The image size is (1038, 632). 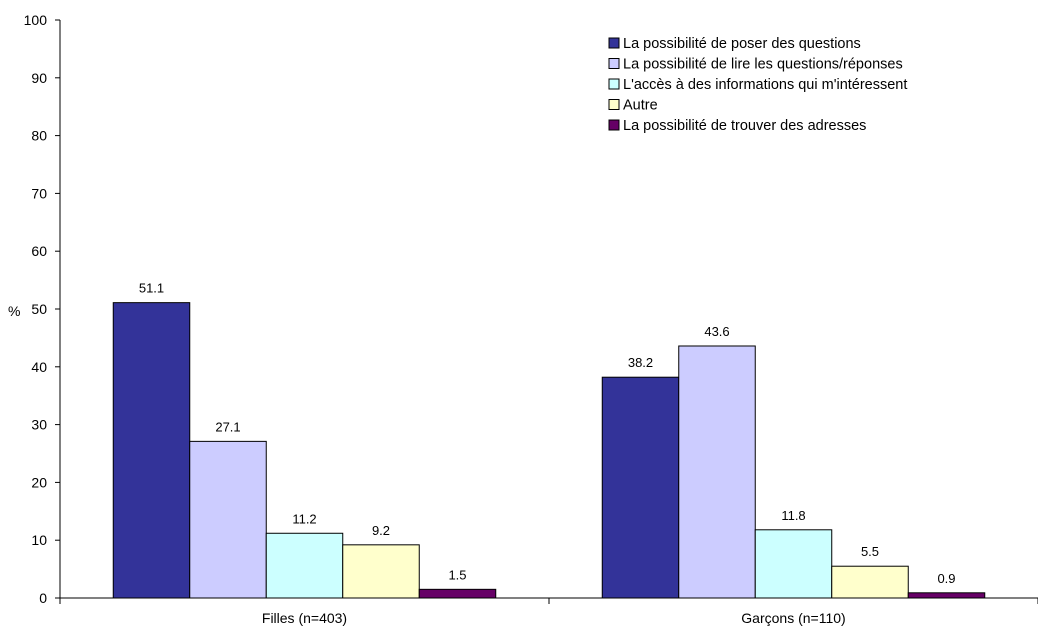 What do you see at coordinates (548, 612) in the screenshot?
I see `x-axis-ticks: Filles (n=403) Garçons (n=110)` at bounding box center [548, 612].